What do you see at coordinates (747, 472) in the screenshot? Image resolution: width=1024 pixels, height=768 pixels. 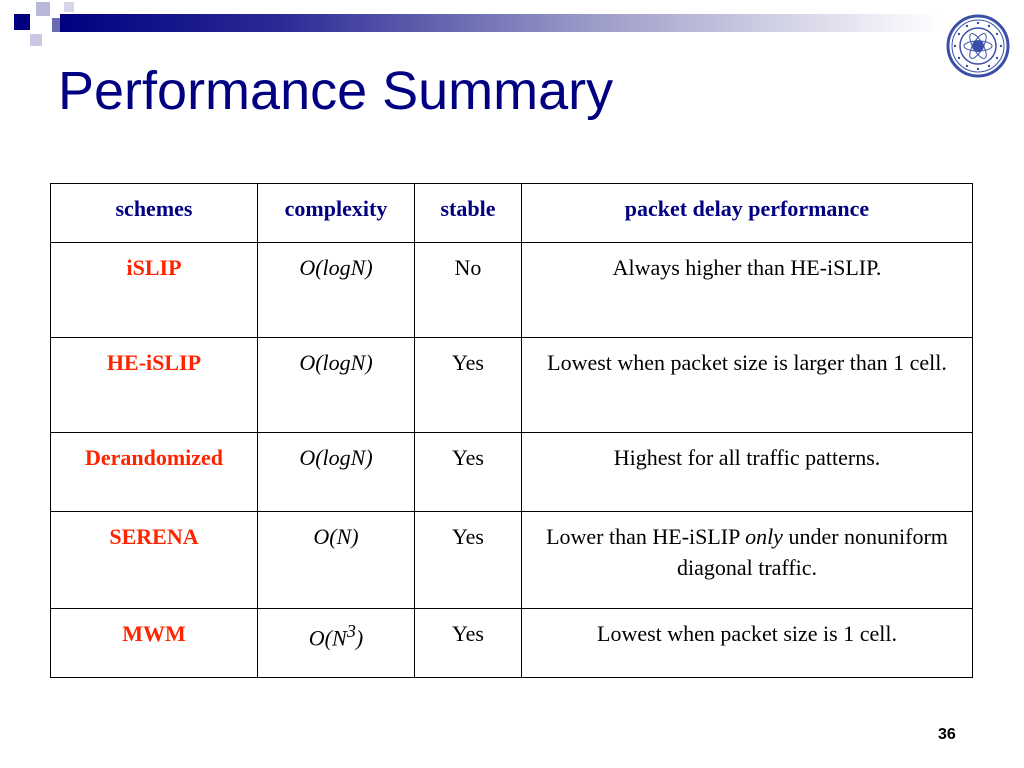 I see `performance-cell: Highest for all traffic patterns.` at bounding box center [747, 472].